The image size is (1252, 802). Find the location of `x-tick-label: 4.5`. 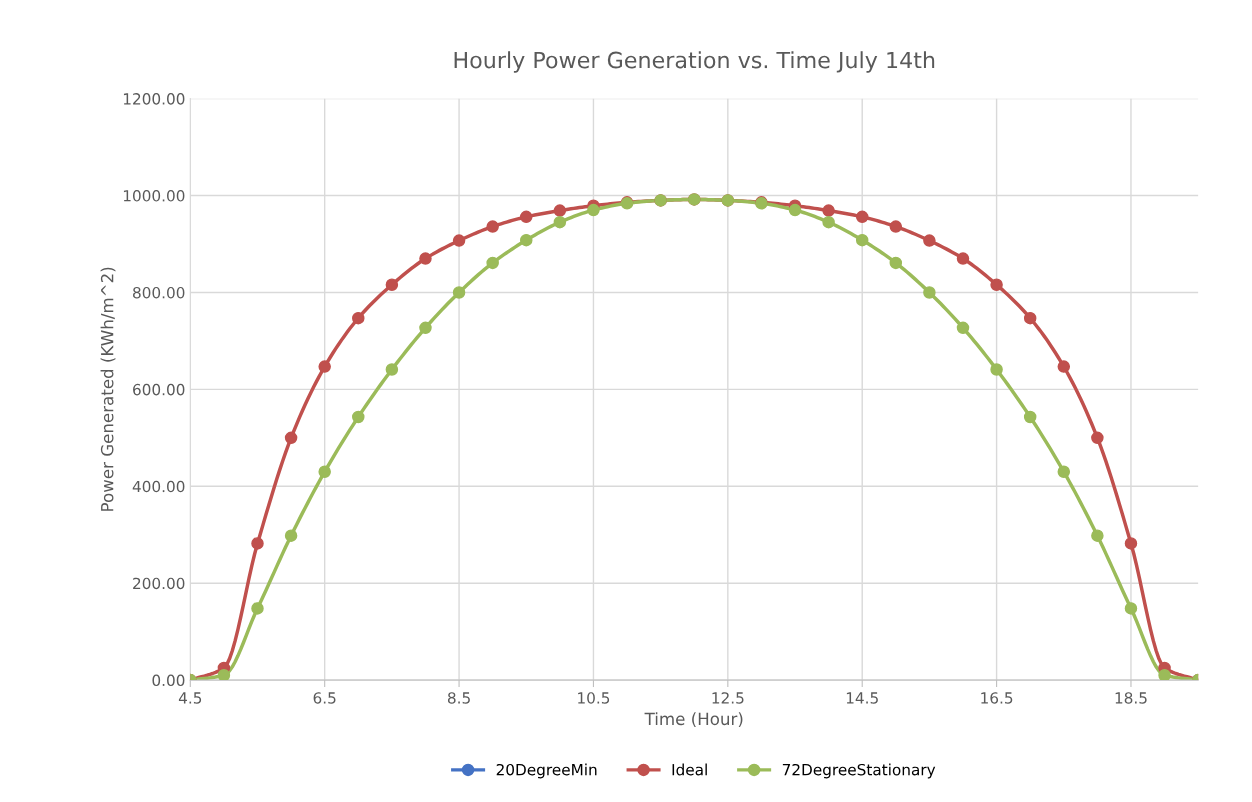

x-tick-label: 4.5 is located at coordinates (190, 698).